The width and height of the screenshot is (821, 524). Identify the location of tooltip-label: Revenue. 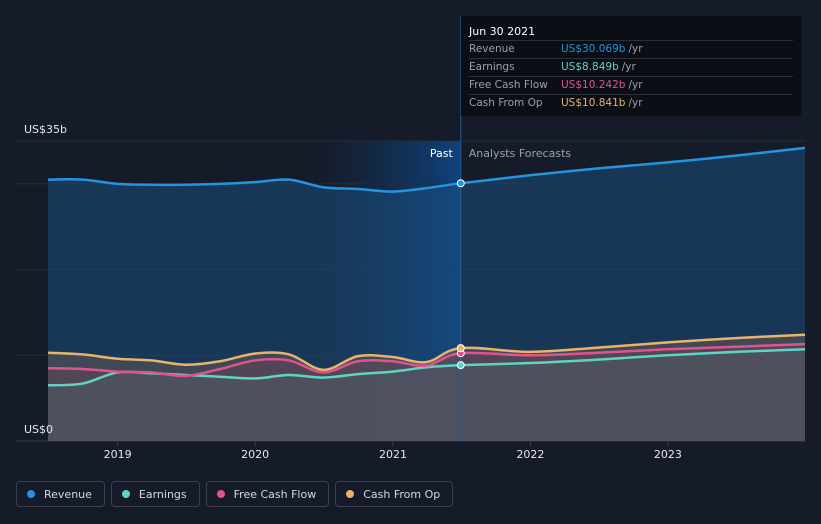
(492, 49).